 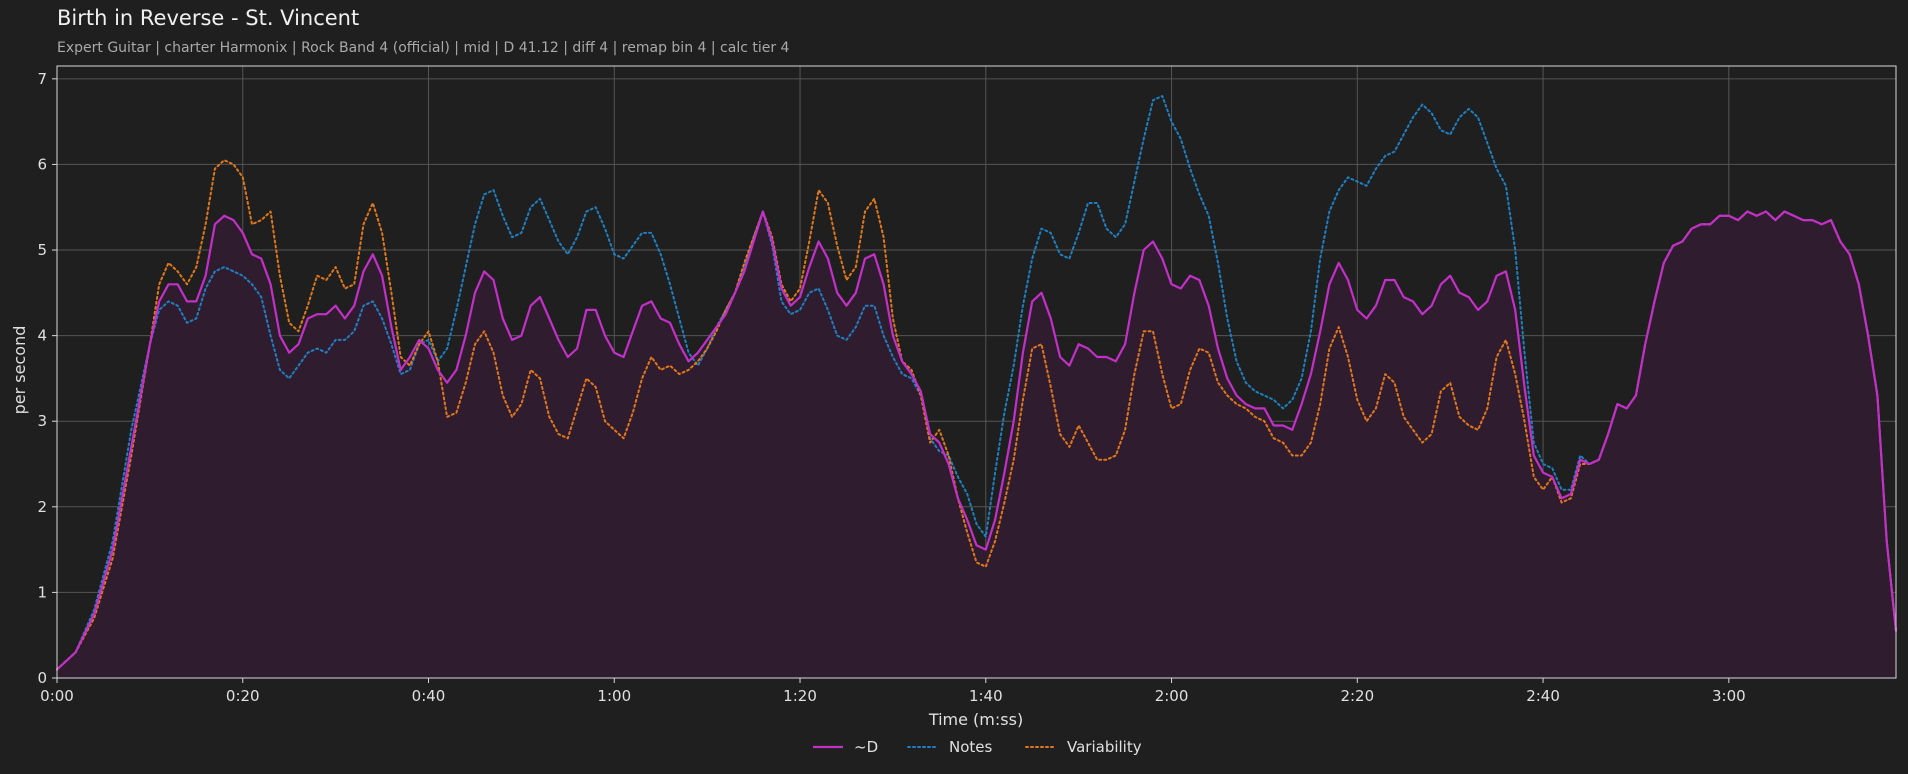 I want to click on chart-title: Birth in Reverse - St. Vincent, so click(x=208, y=18).